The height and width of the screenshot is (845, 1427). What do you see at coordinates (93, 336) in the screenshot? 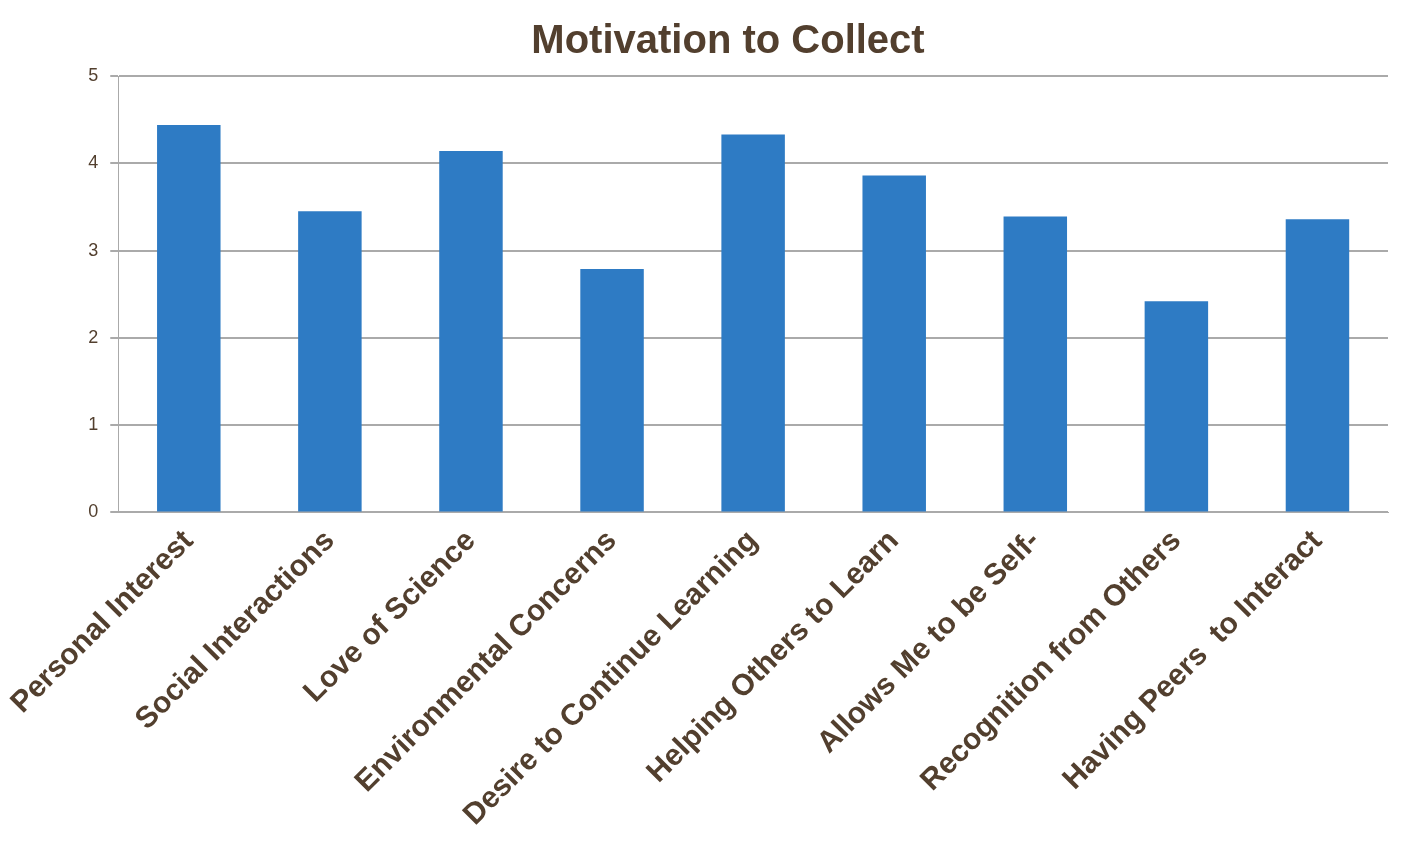
I see `y-tick-label: 2` at bounding box center [93, 336].